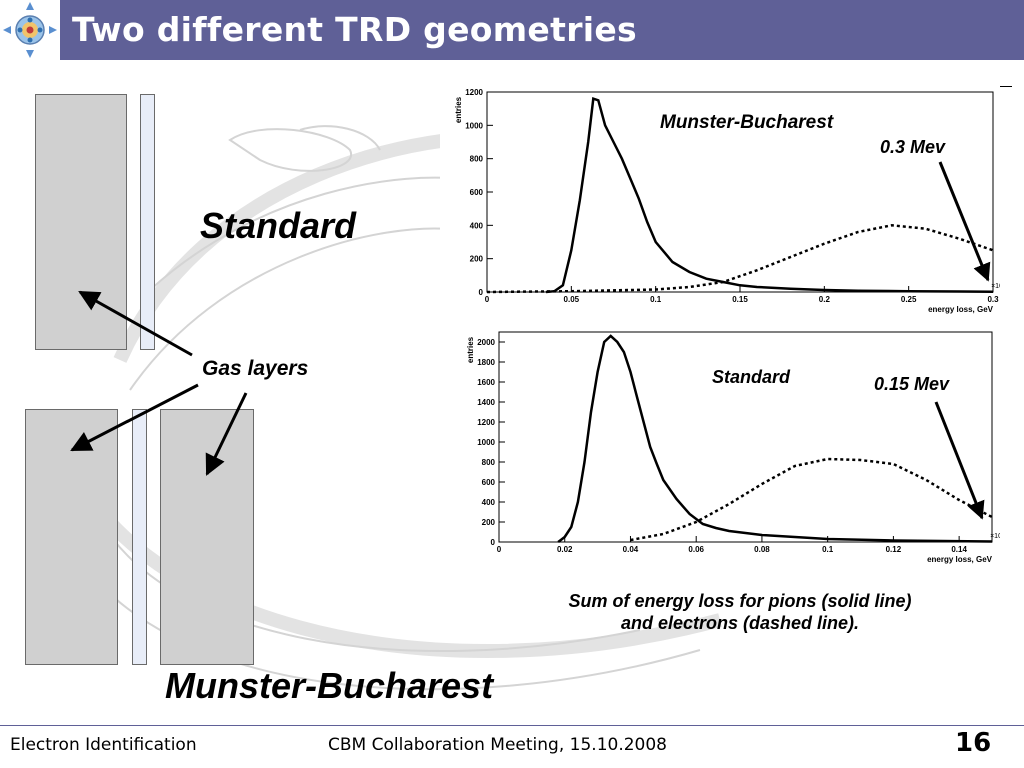  Describe the element at coordinates (631, 549) in the screenshot. I see `x-tick-label: 0.04` at that location.